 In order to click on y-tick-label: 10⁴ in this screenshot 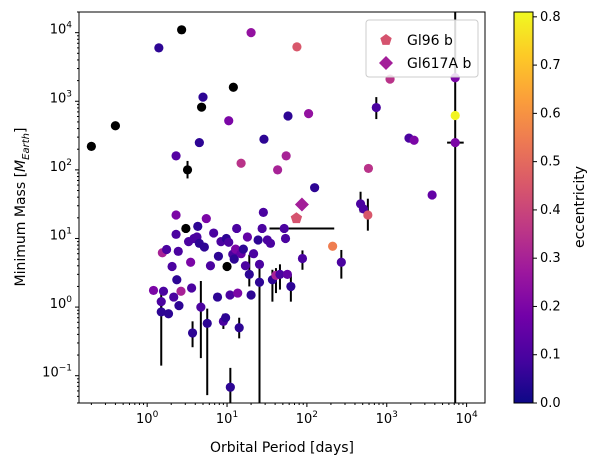, I will do `click(61, 29)`.